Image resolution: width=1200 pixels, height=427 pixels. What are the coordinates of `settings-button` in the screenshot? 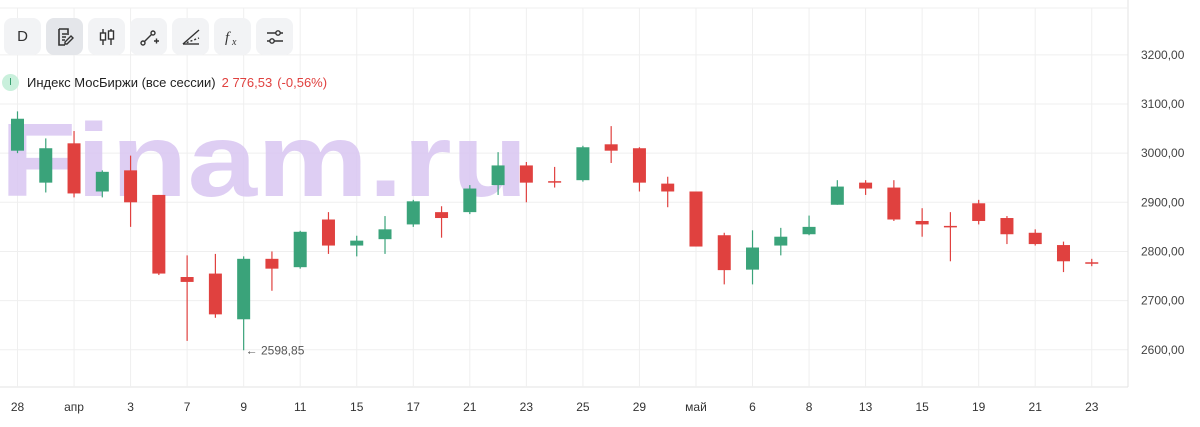 It's located at (274, 36).